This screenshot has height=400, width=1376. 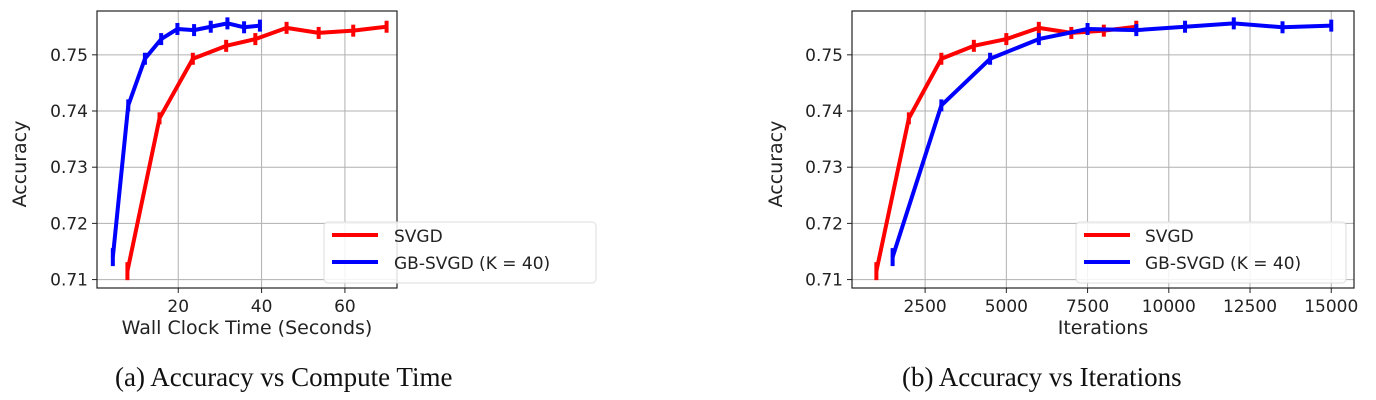 I want to click on x-axis-label: Wall Clock Time (Seconds), so click(x=247, y=328).